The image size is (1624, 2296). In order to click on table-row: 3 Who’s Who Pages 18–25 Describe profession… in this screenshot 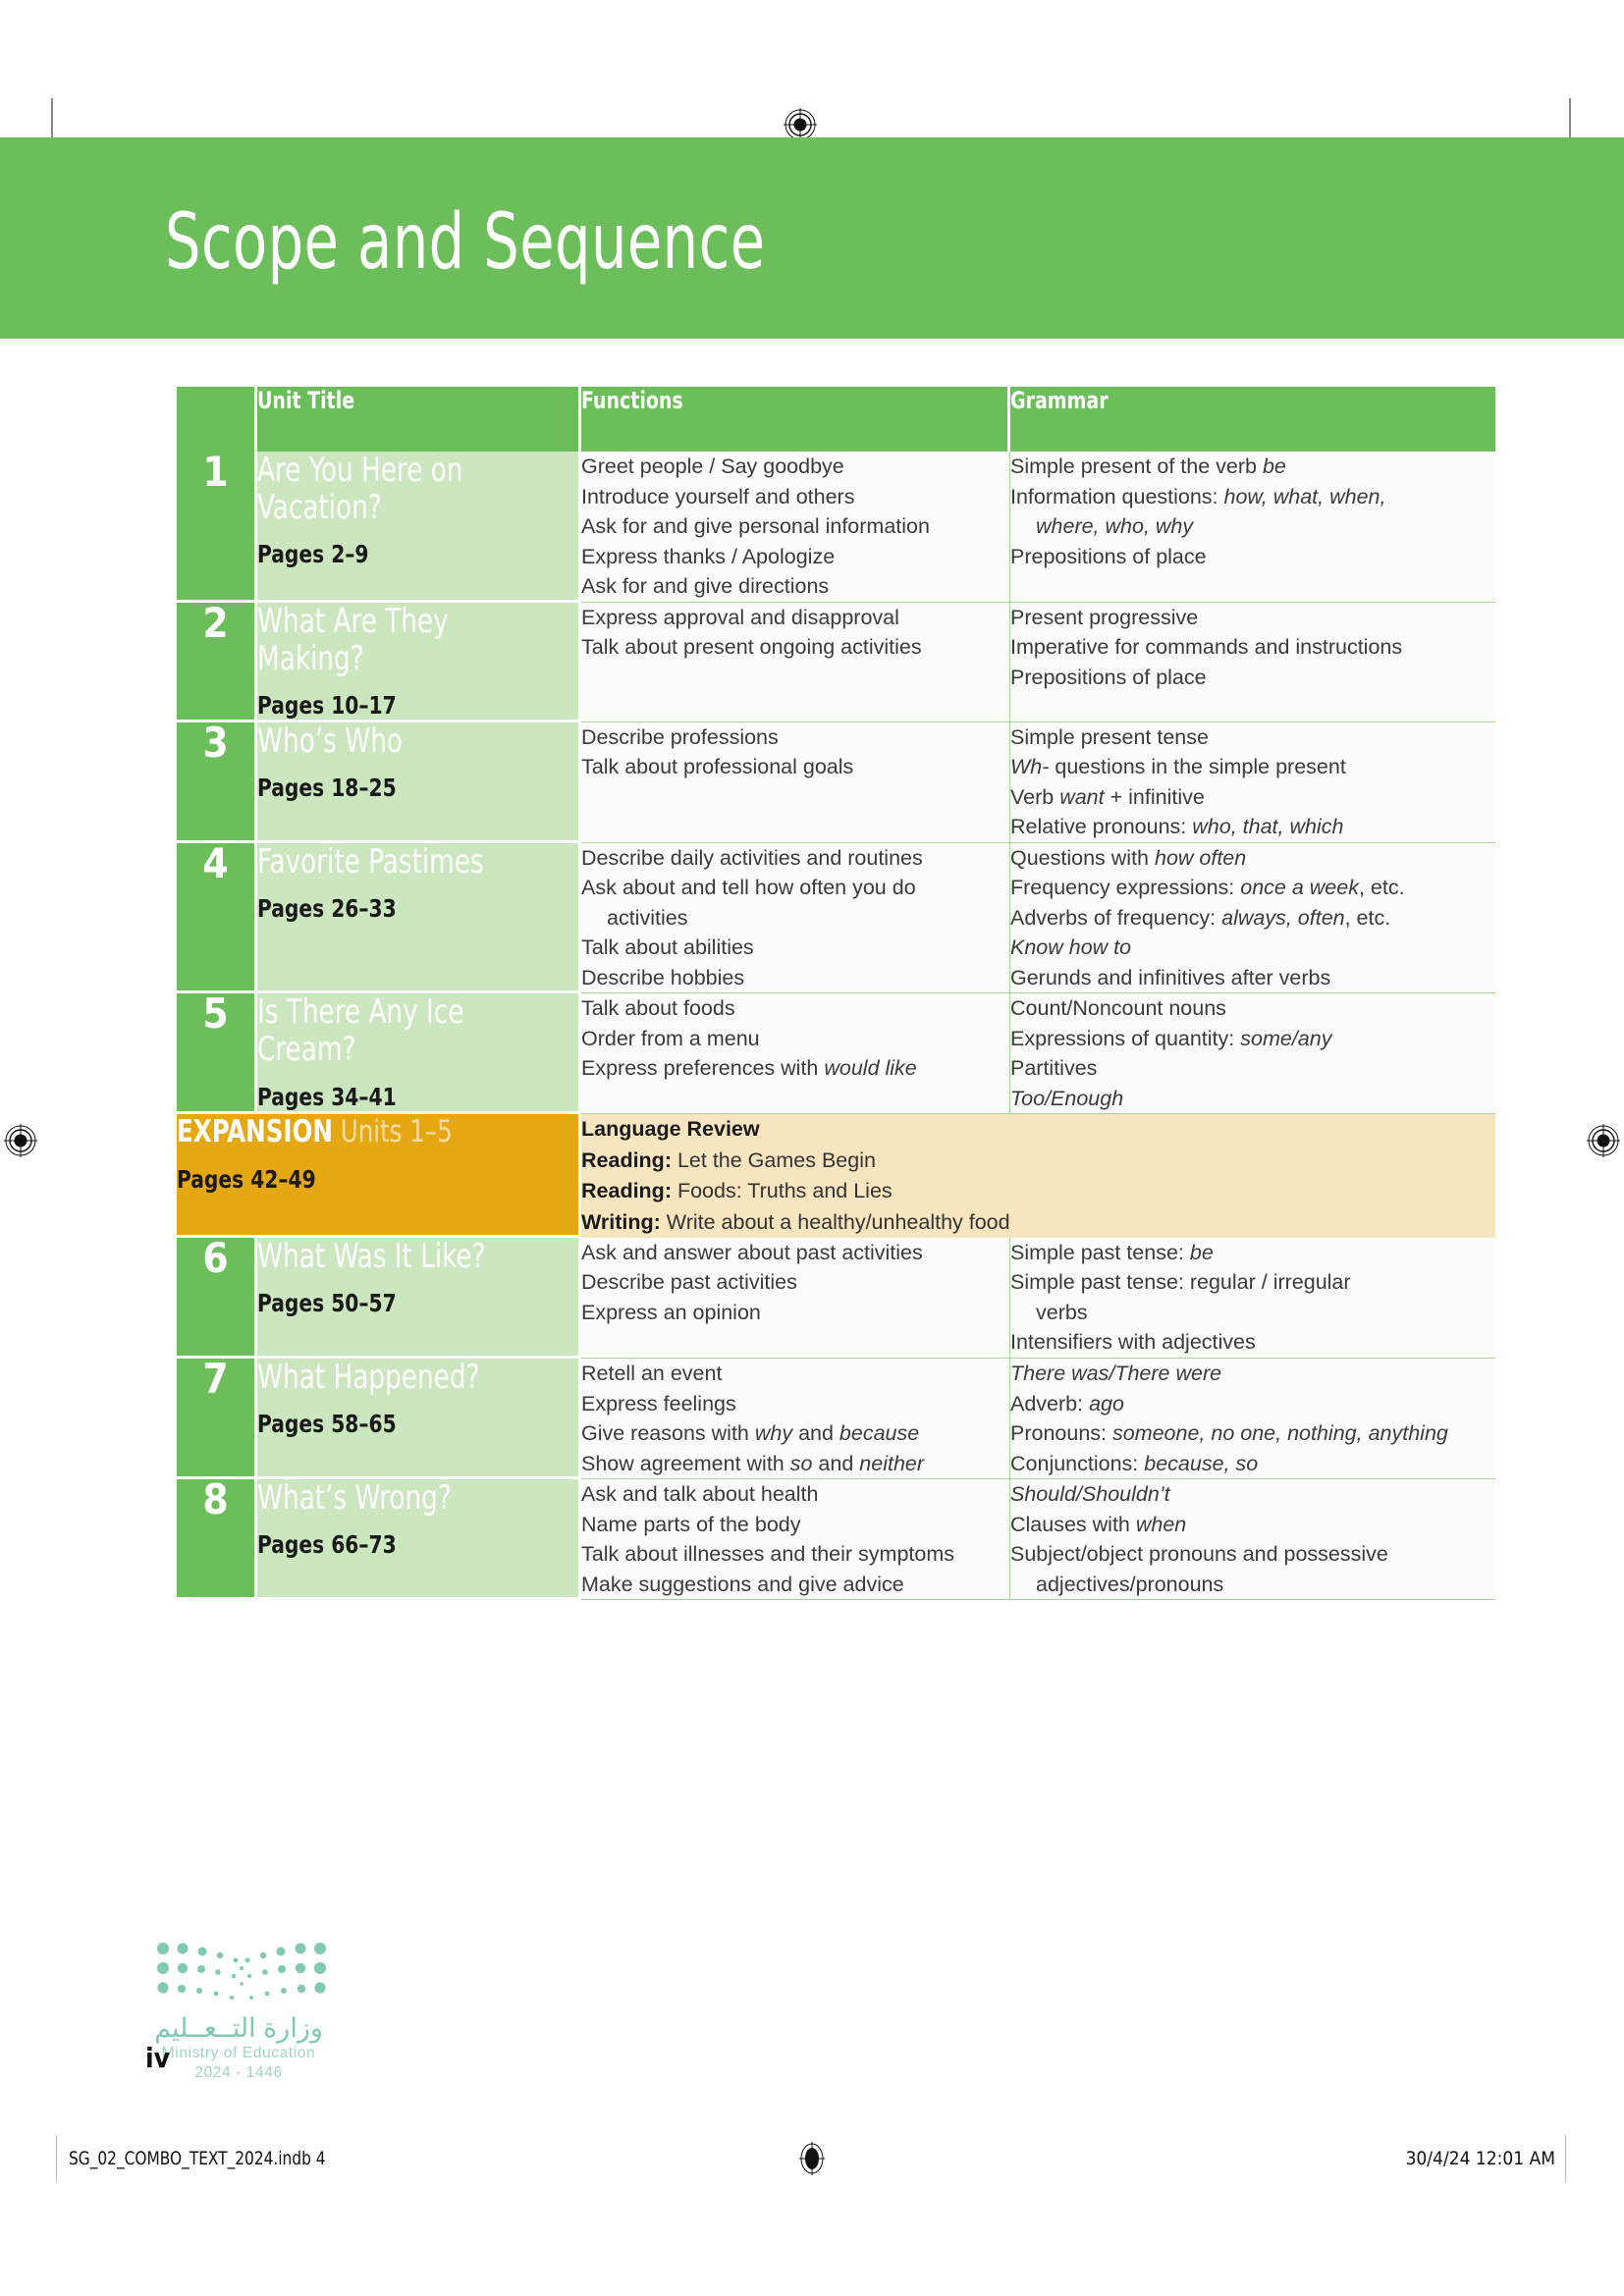, I will do `click(836, 782)`.